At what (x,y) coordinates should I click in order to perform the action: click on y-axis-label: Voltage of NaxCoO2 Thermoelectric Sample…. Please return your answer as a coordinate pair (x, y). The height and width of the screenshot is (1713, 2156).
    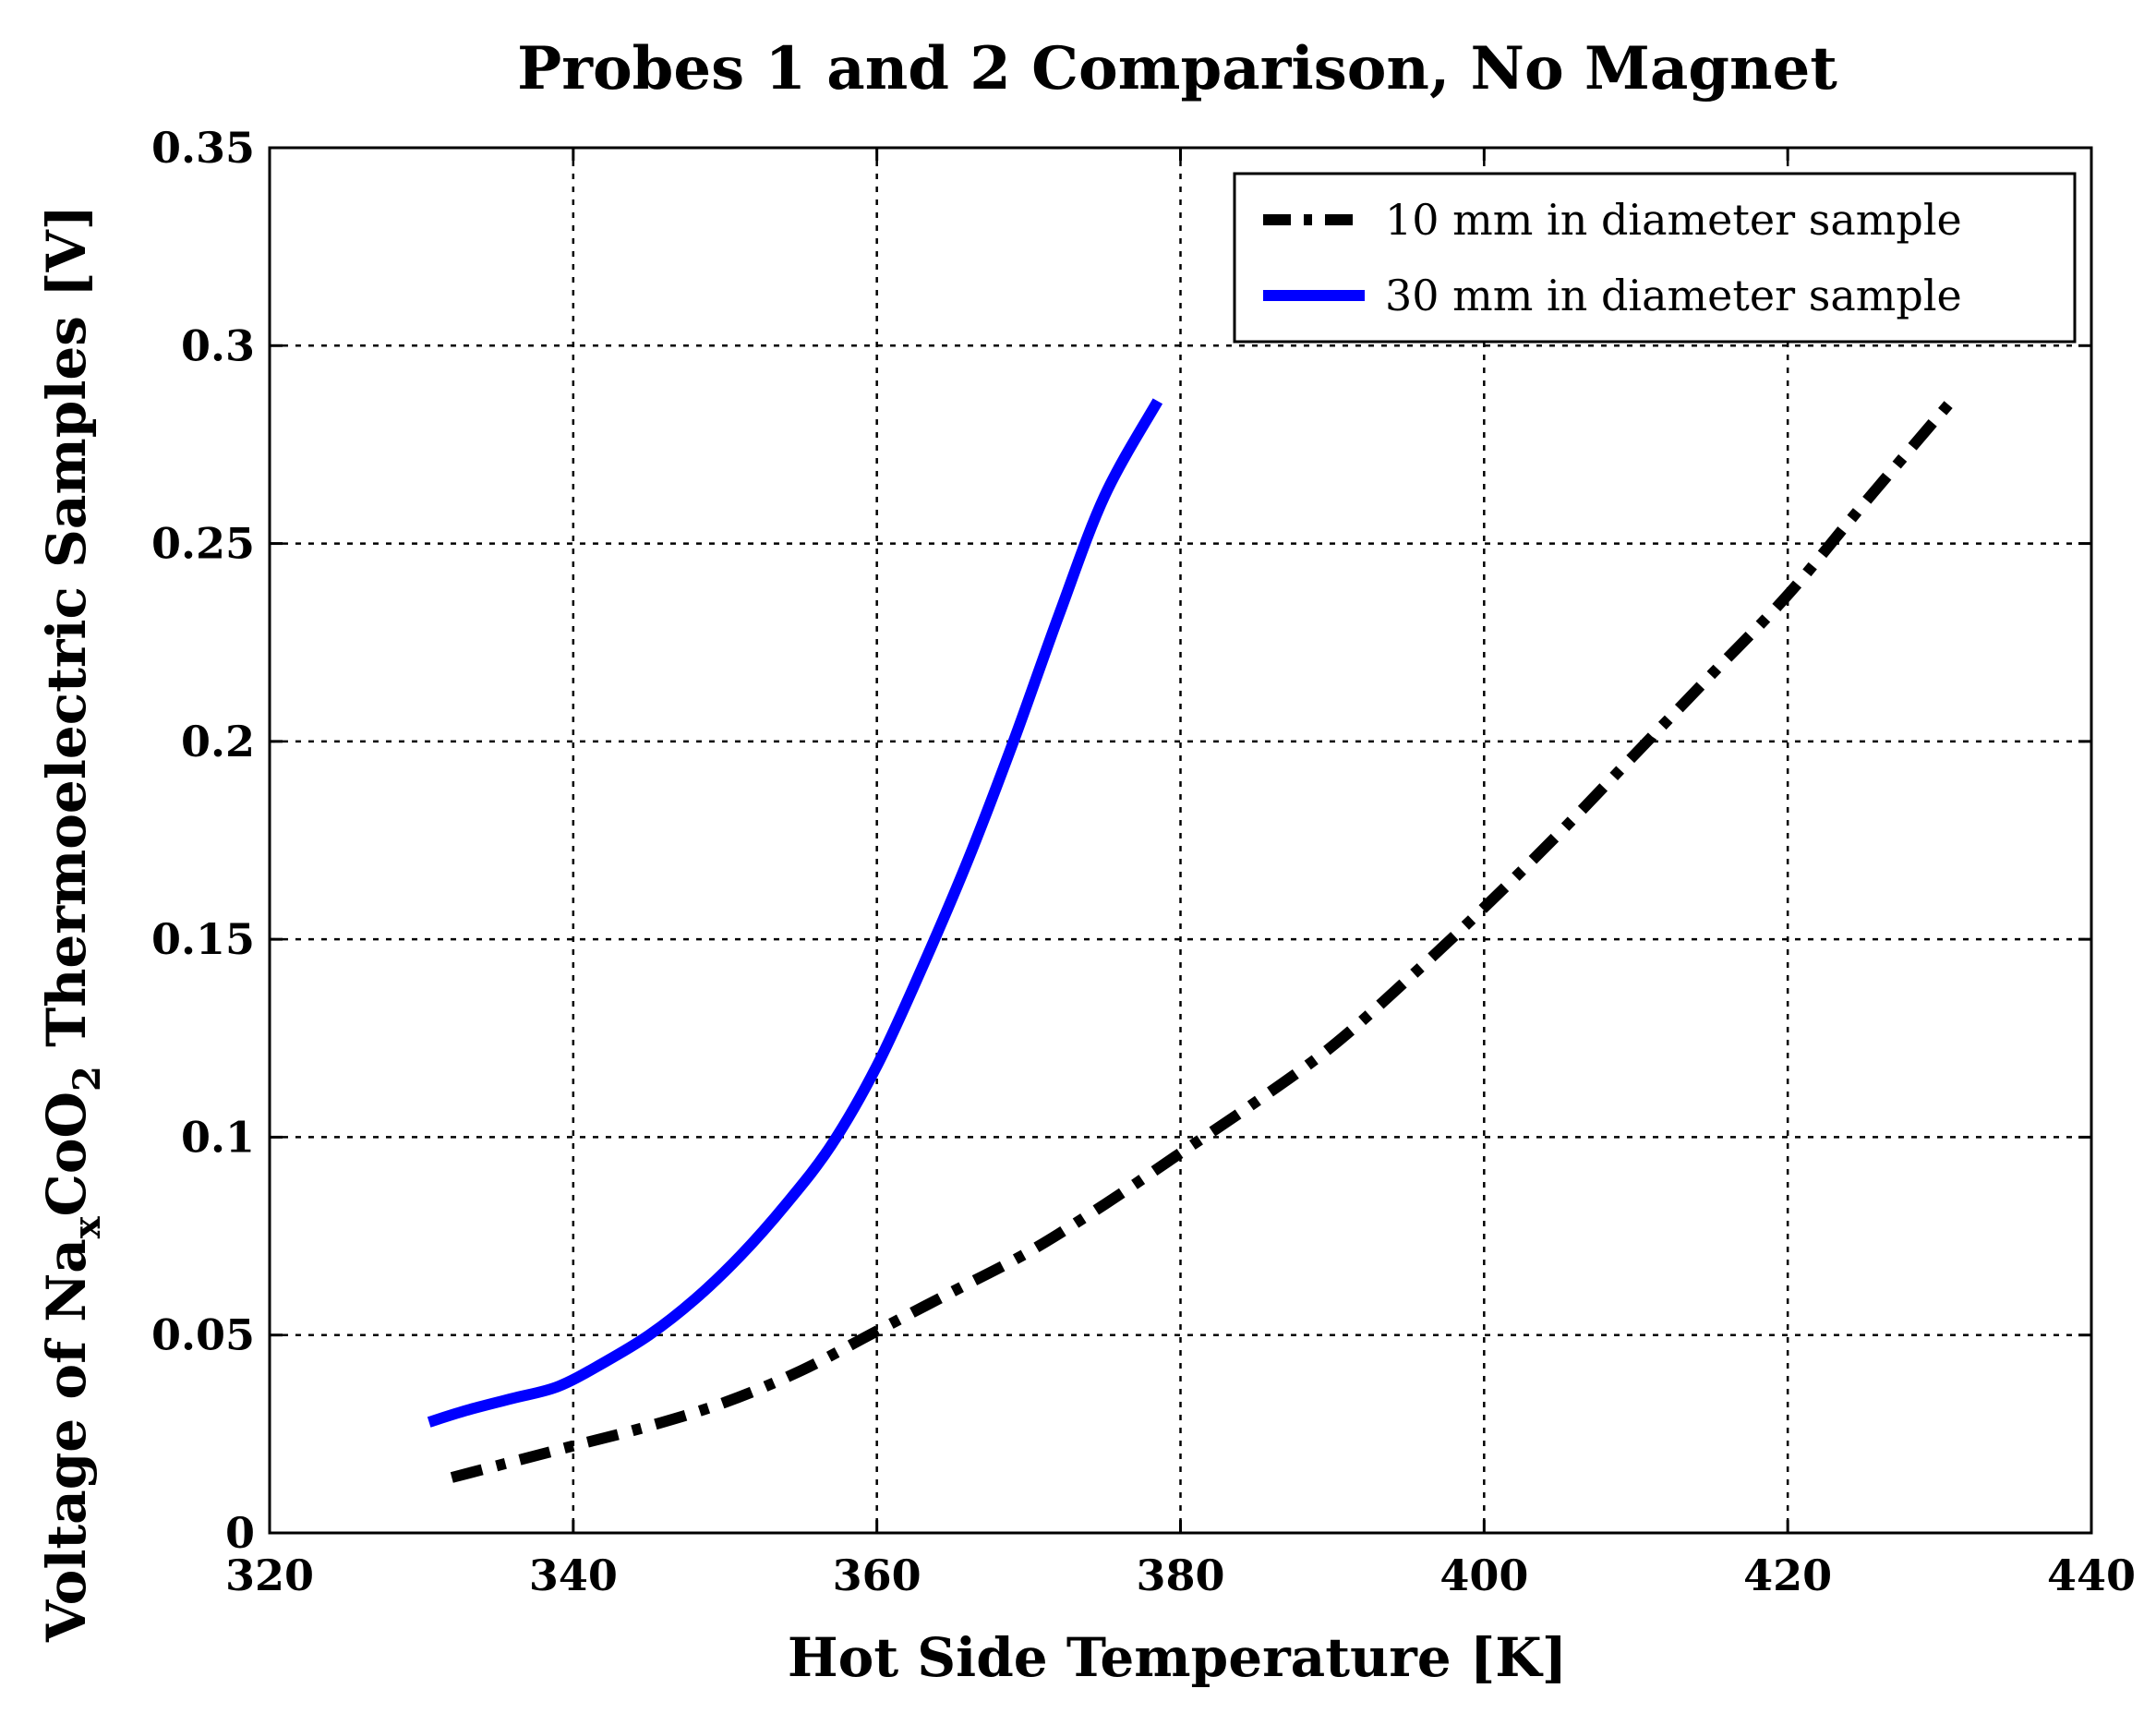
    Looking at the image, I should click on (72, 924).